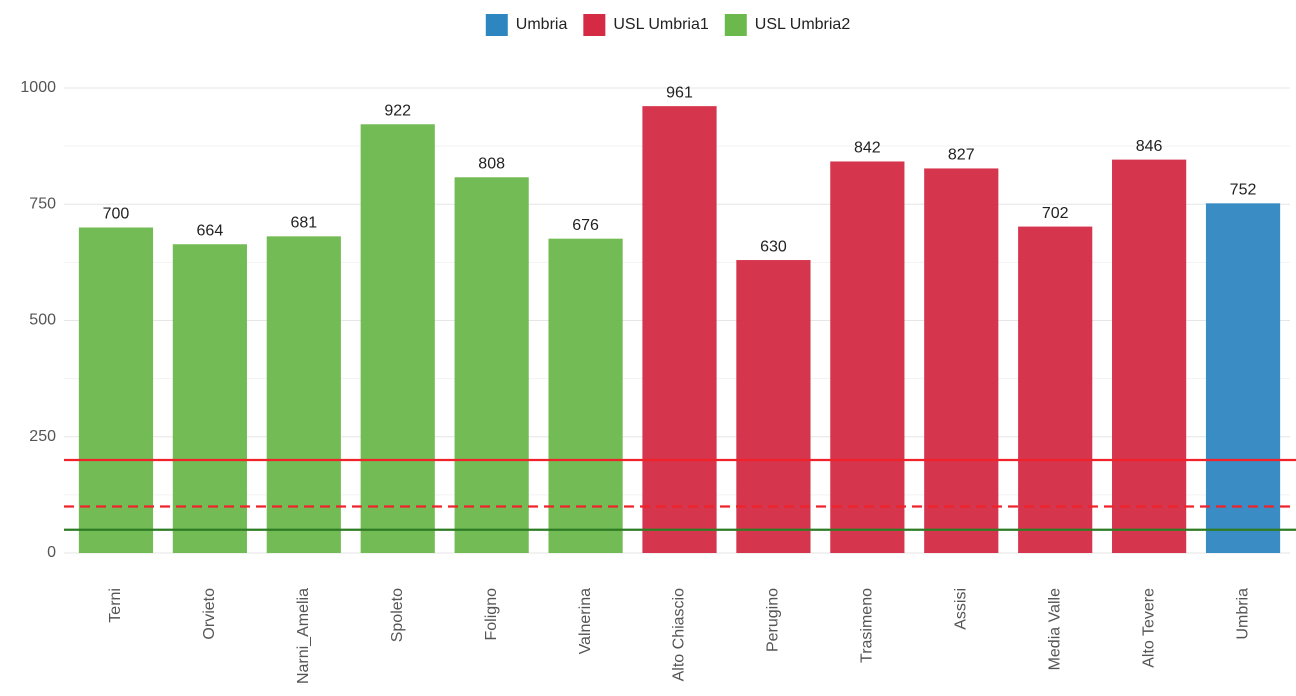 The height and width of the screenshot is (696, 1296). I want to click on x-tick-label: Assisi, so click(960, 609).